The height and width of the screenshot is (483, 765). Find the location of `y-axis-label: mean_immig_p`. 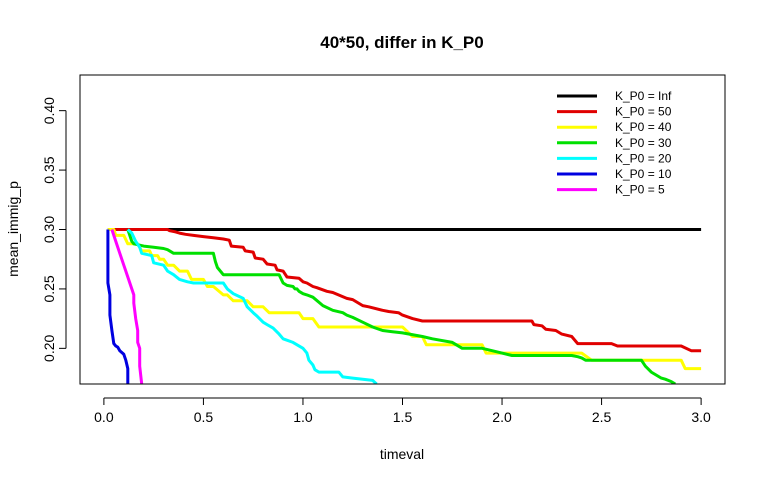

y-axis-label: mean_immig_p is located at coordinates (13, 229).